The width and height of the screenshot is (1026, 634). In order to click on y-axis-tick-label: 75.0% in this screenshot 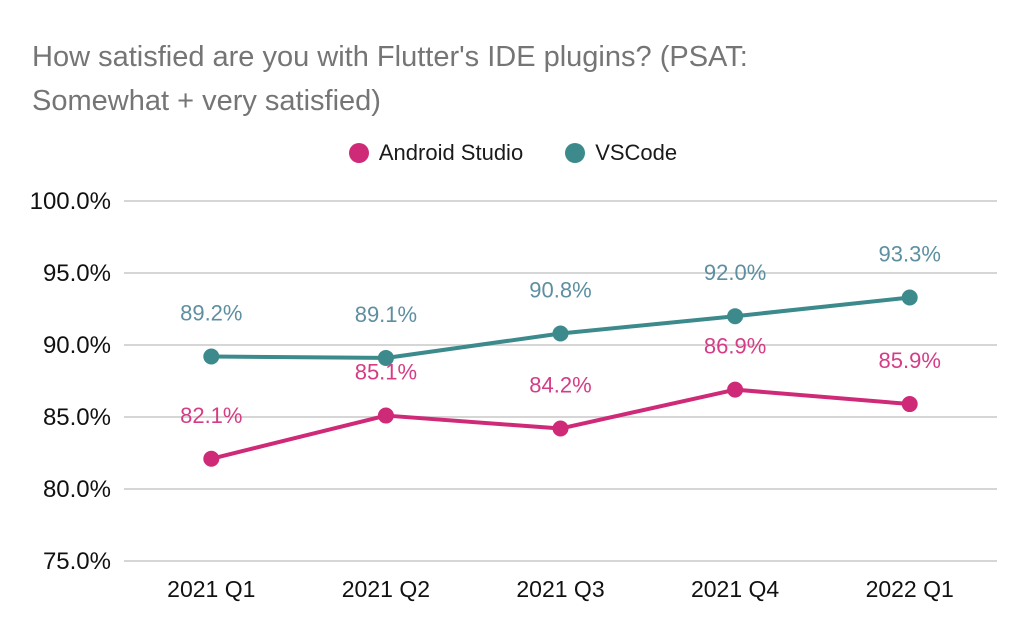, I will do `click(77, 561)`.